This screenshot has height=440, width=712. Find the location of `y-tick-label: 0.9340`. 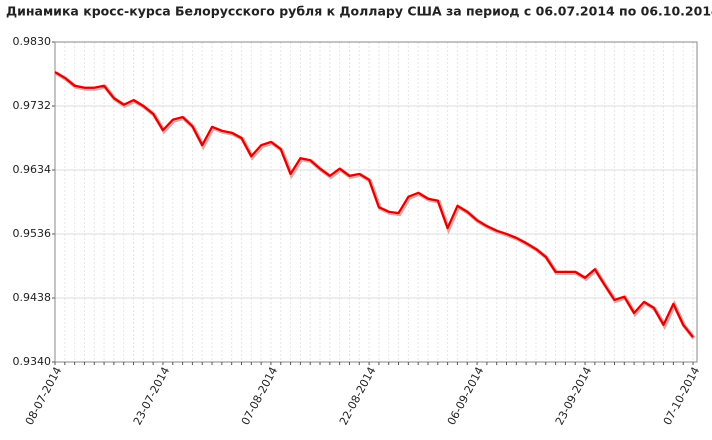

y-tick-label: 0.9340 is located at coordinates (32, 361).